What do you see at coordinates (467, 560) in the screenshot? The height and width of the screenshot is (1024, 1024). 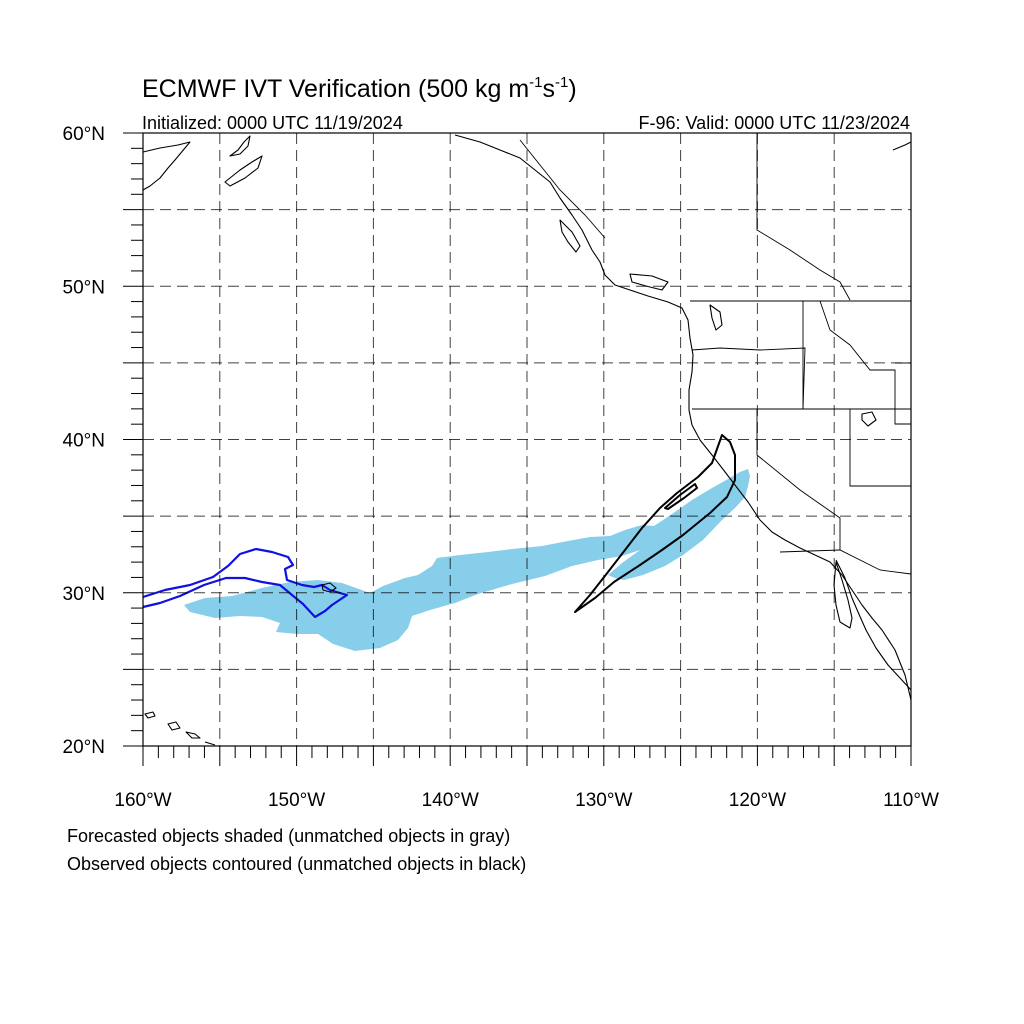 I see `forecast-ivt-object` at bounding box center [467, 560].